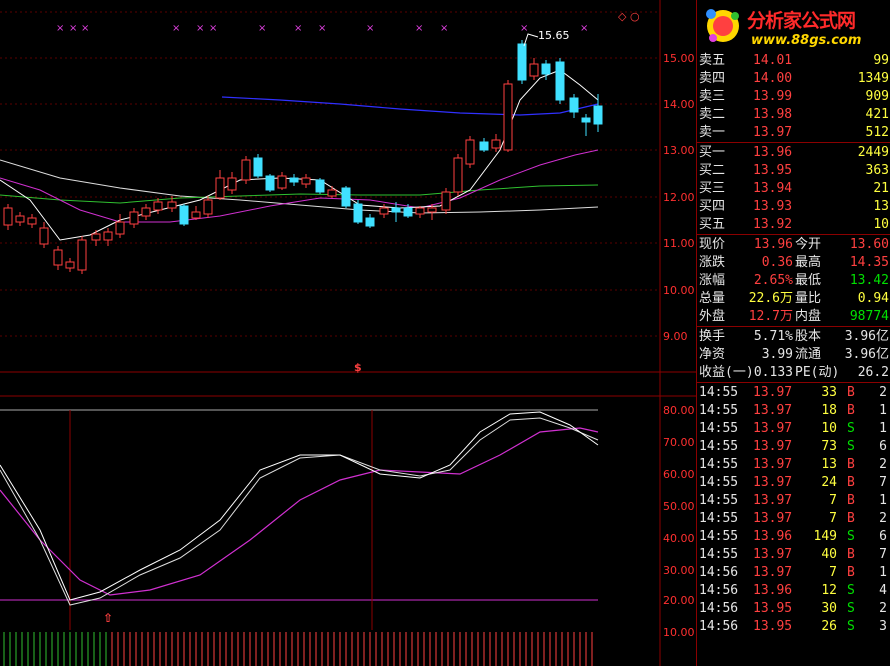 This screenshot has height=666, width=890. What do you see at coordinates (679, 474) in the screenshot?
I see `osc-tick: 60.00` at bounding box center [679, 474].